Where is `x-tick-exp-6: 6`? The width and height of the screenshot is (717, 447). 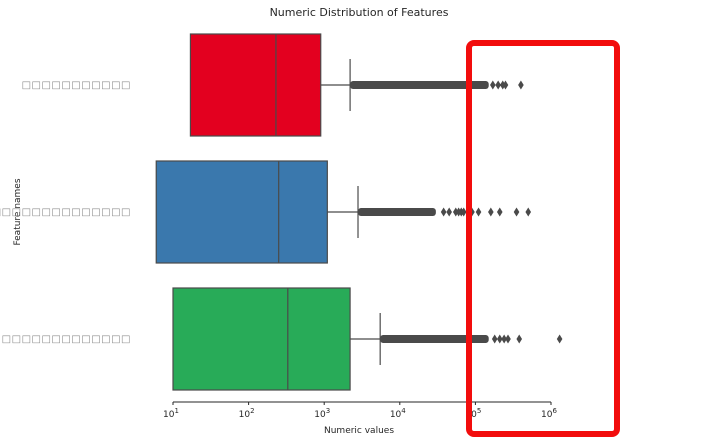 x-tick-exp-6: 6 is located at coordinates (554, 411).